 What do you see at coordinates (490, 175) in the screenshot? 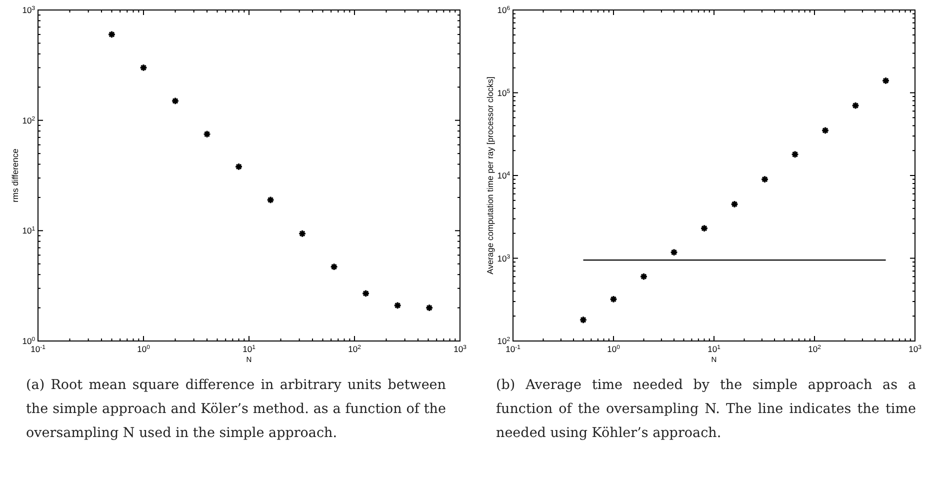
I see `y-axis-title: Average computation time per ray [processor clocks]` at bounding box center [490, 175].